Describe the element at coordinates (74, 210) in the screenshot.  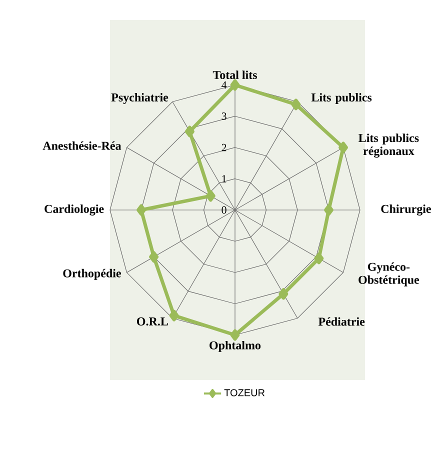
I see `spoke-label: Cardiologie` at that location.